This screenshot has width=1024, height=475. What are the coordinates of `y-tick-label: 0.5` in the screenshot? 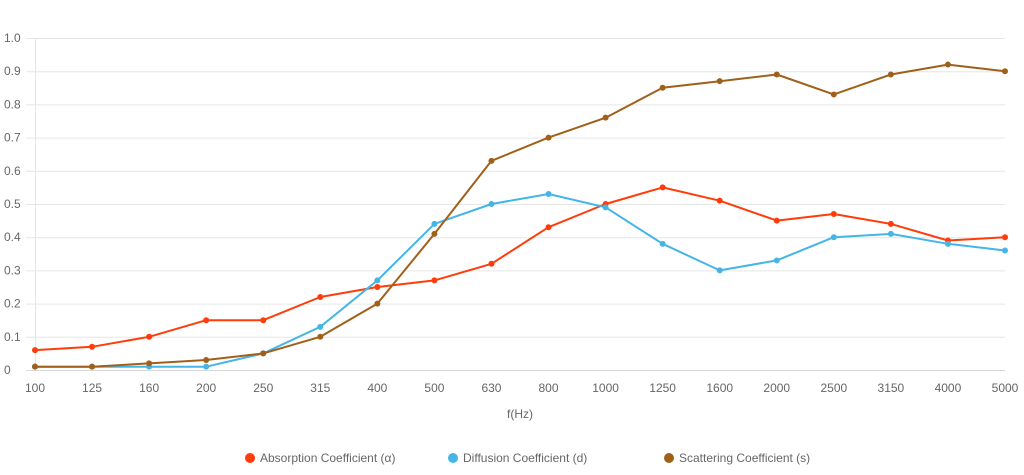 It's located at (12, 204).